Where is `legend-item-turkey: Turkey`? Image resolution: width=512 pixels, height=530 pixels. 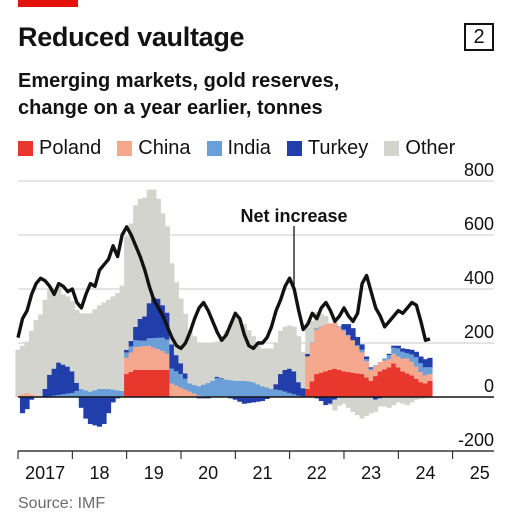
legend-item-turkey: Turkey is located at coordinates (327, 148).